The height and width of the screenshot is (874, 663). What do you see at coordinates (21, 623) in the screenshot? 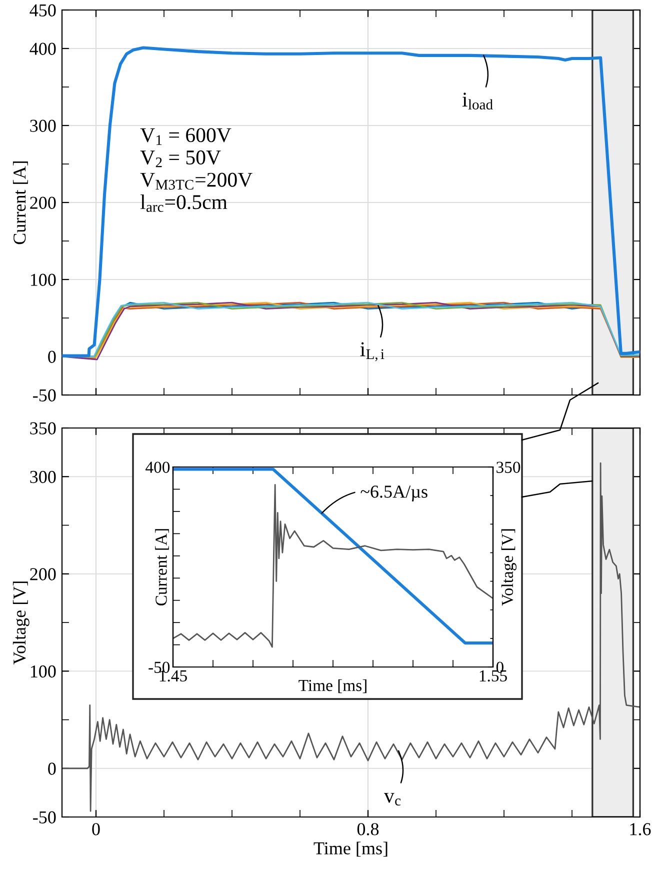
I see `y-axis-title: Voltage [V]` at bounding box center [21, 623].